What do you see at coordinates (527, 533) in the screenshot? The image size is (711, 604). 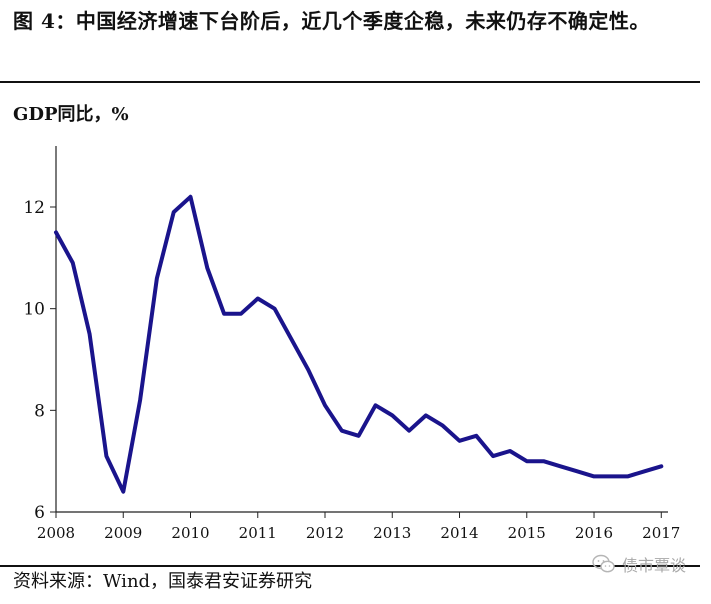 I see `x-tick-label: 2015` at bounding box center [527, 533].